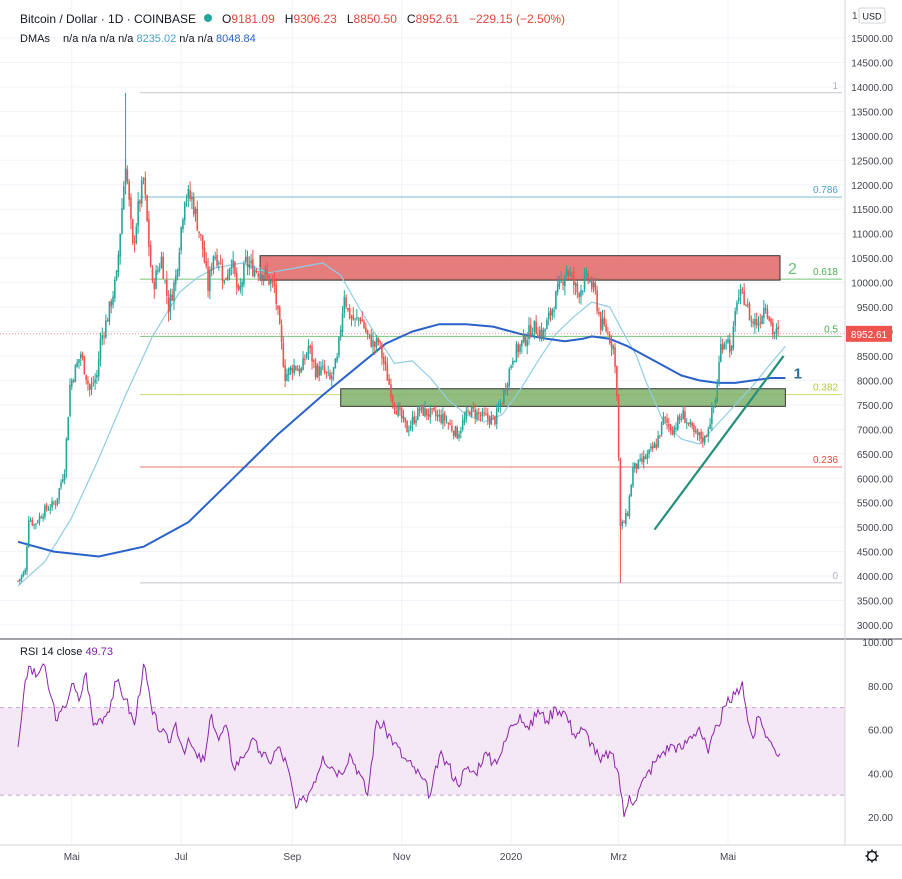 The image size is (902, 879). Describe the element at coordinates (875, 308) in the screenshot. I see `price-tick-label: 9500.00` at that location.